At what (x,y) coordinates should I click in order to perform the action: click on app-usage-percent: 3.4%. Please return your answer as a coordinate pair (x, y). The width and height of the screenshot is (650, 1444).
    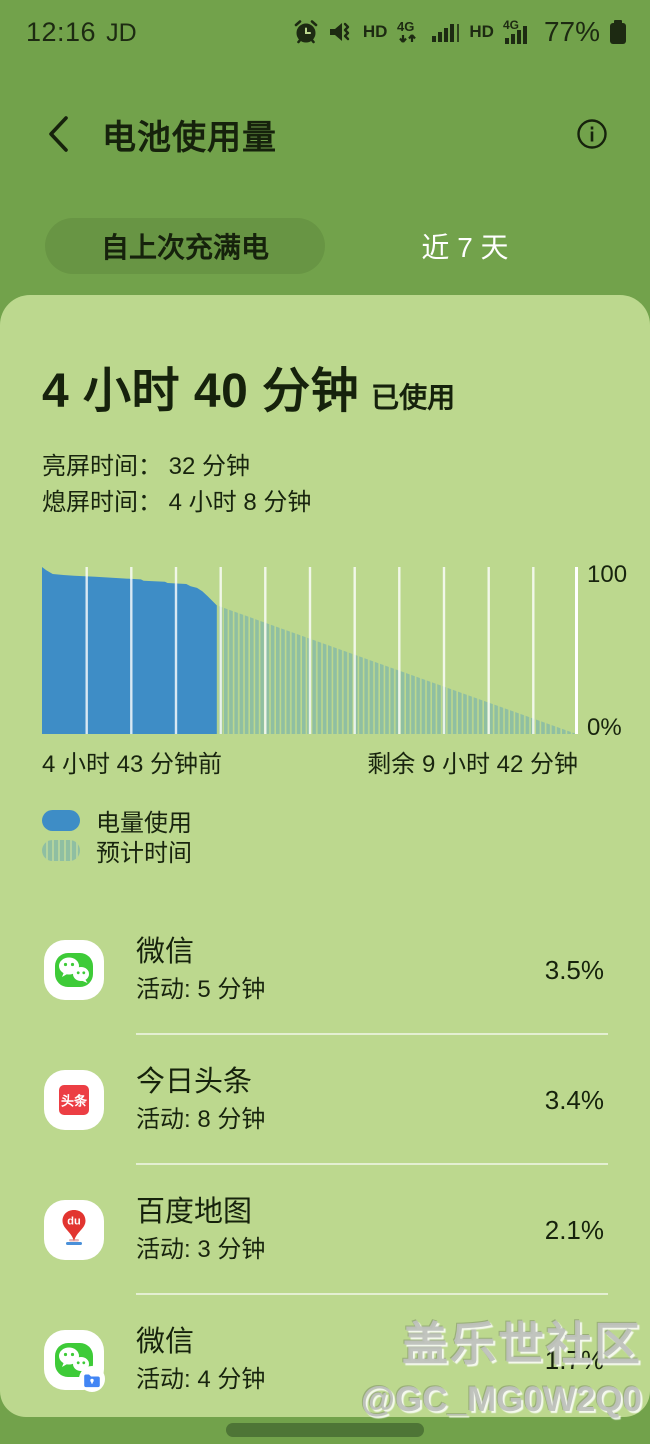
    Looking at the image, I should click on (574, 1099).